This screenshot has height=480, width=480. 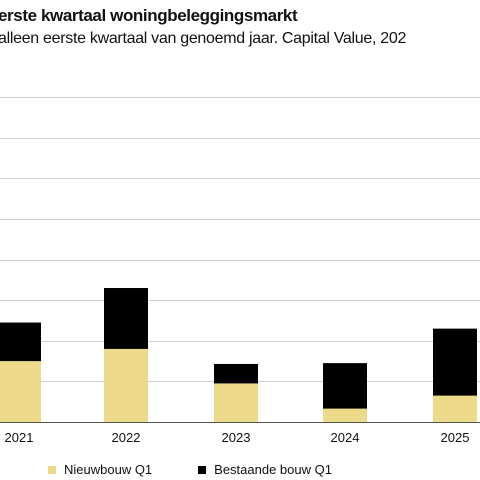 What do you see at coordinates (455, 408) in the screenshot?
I see `bar-nieuwbouw-2025` at bounding box center [455, 408].